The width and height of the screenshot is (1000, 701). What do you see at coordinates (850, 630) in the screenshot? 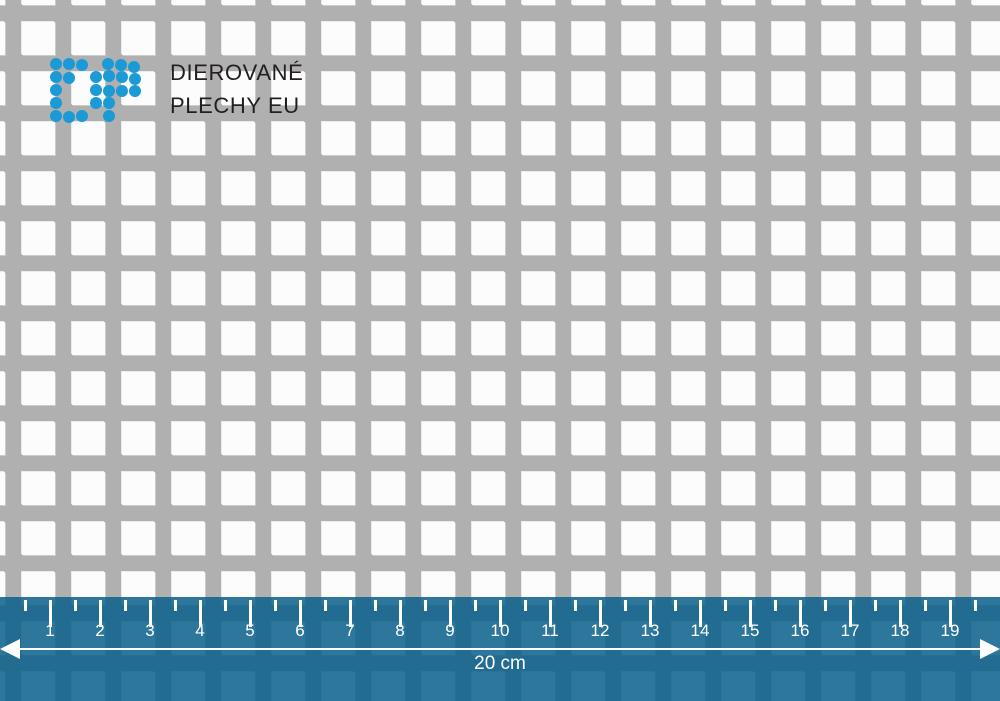
I see `ruler-tick-label: 17` at bounding box center [850, 630].